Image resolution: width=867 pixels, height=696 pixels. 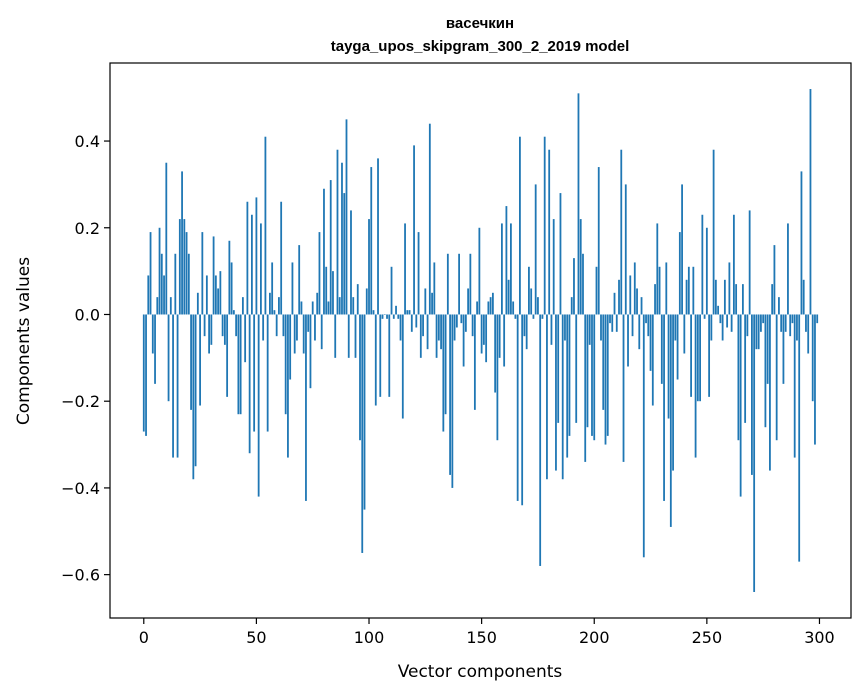 I want to click on x-tick-label: 0, so click(x=144, y=637).